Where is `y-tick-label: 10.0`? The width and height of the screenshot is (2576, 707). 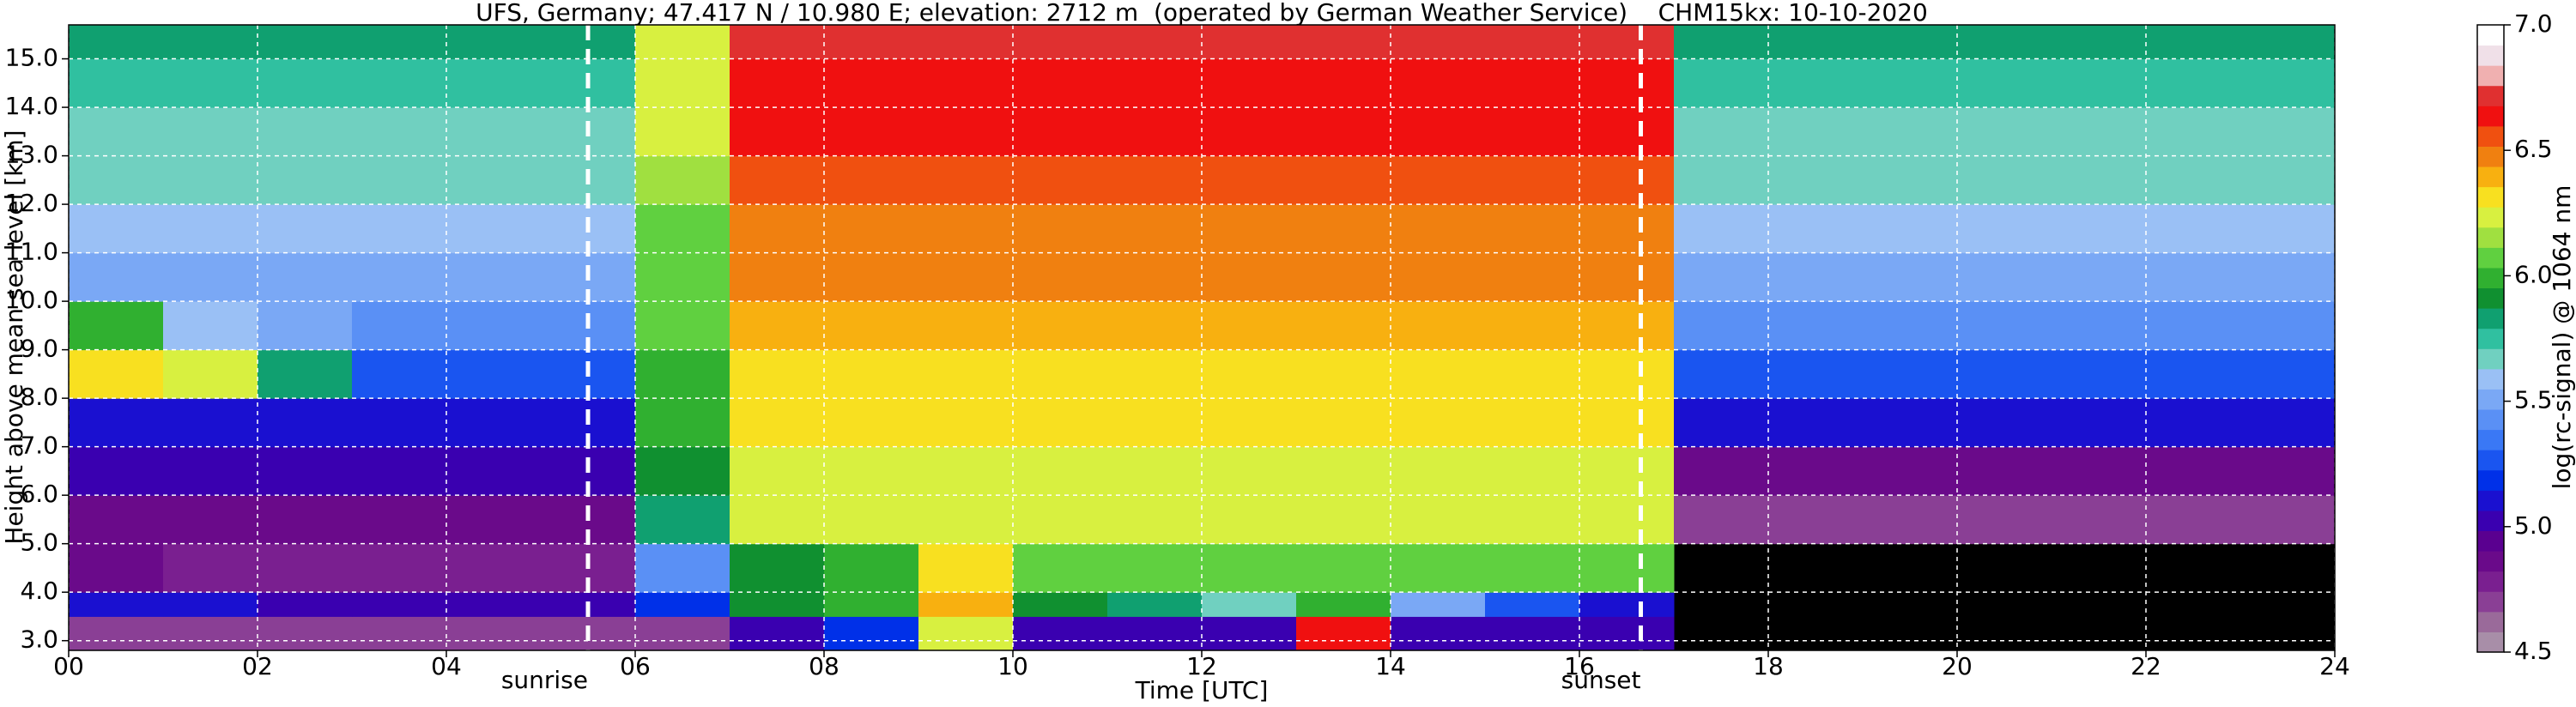 y-tick-label: 10.0 is located at coordinates (31, 300).